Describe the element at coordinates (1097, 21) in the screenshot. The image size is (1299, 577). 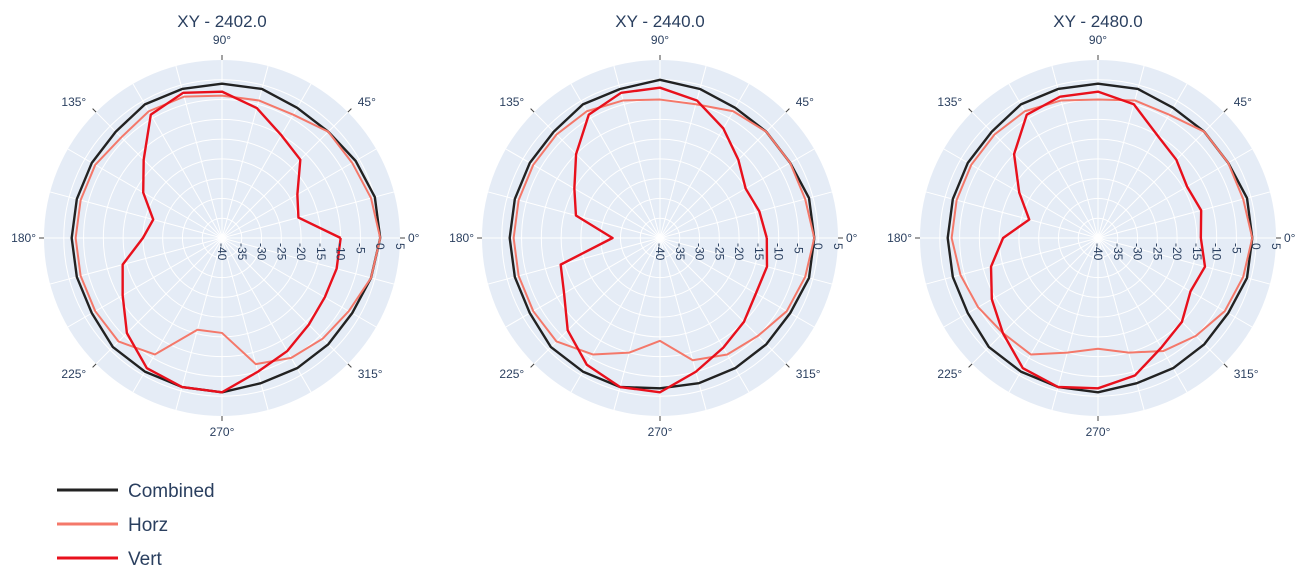
I see `panel-title: XY - 2480.0` at that location.